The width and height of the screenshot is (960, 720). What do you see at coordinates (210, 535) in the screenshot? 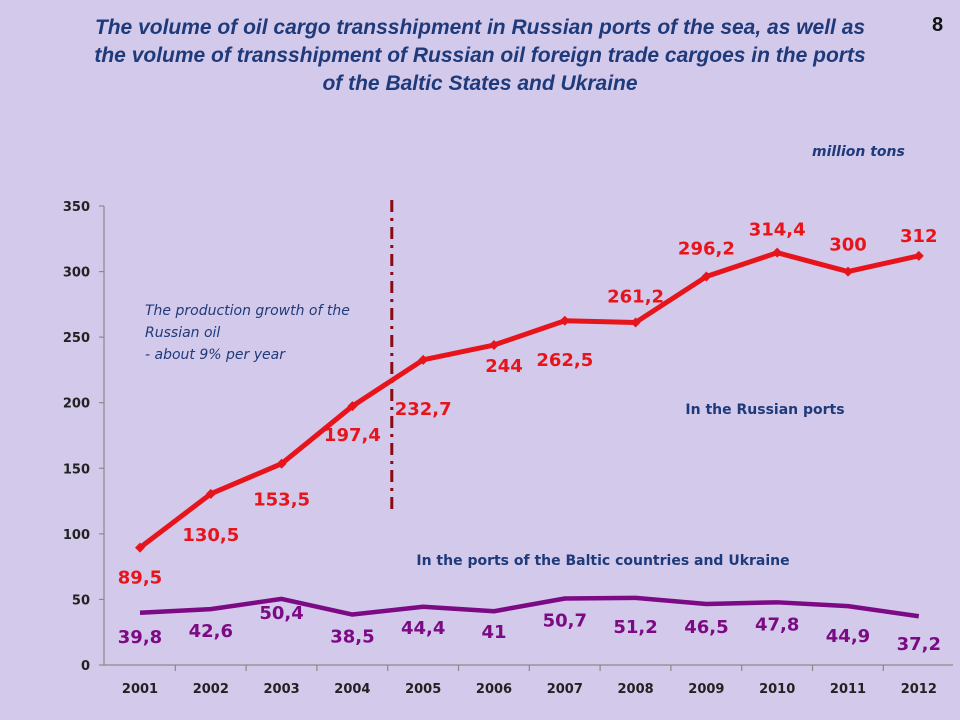
I see `data-label: 130,5` at bounding box center [210, 535].